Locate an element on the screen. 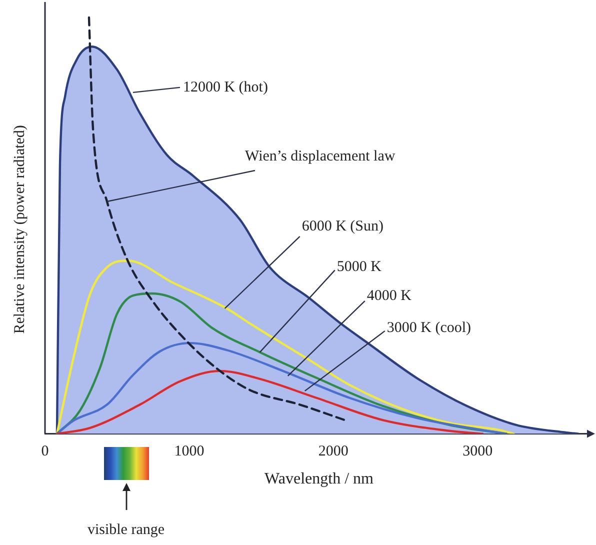  y-axis-title: Relative intensity (power radiated) is located at coordinates (20, 229).